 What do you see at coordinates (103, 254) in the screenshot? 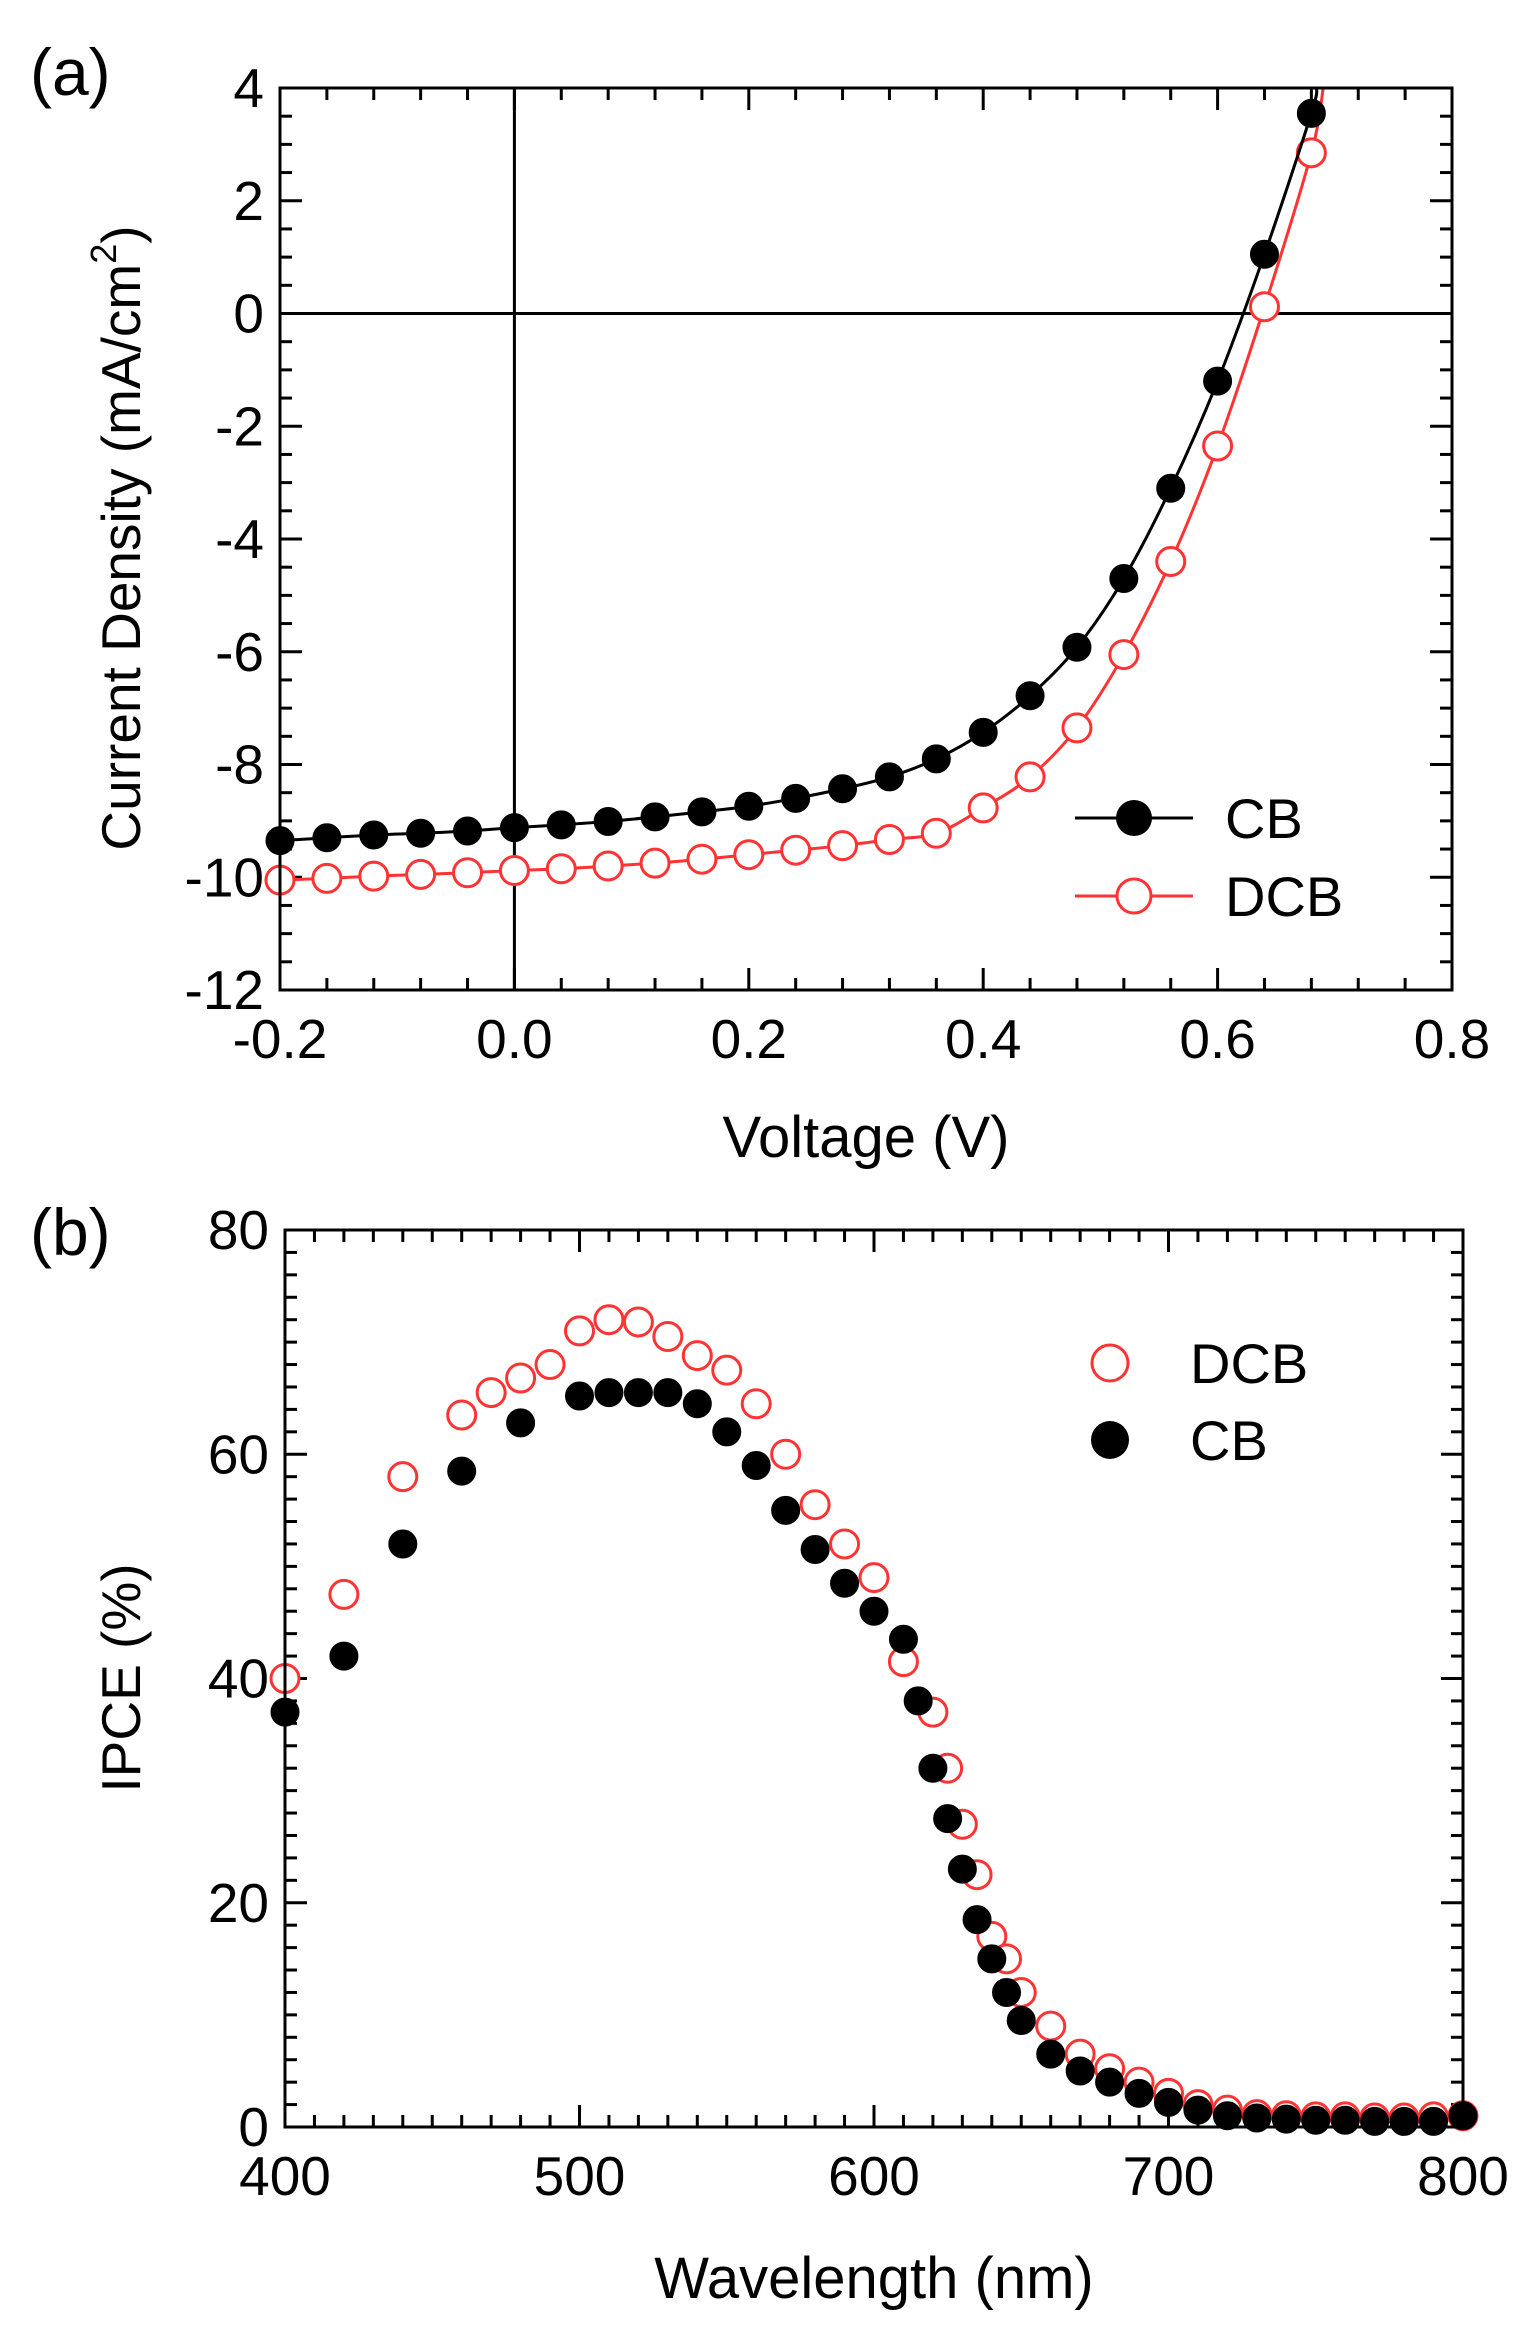
I see `panel-a-ylabel-sup: 2` at bounding box center [103, 254].